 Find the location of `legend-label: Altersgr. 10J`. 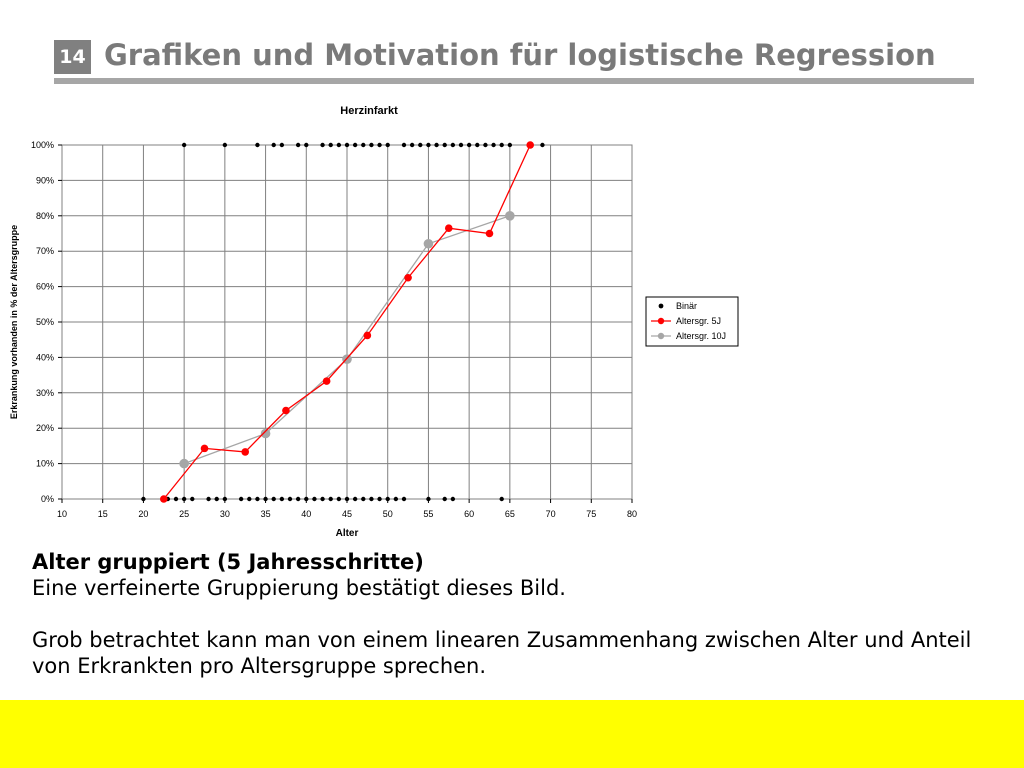

legend-label: Altersgr. 10J is located at coordinates (701, 336).